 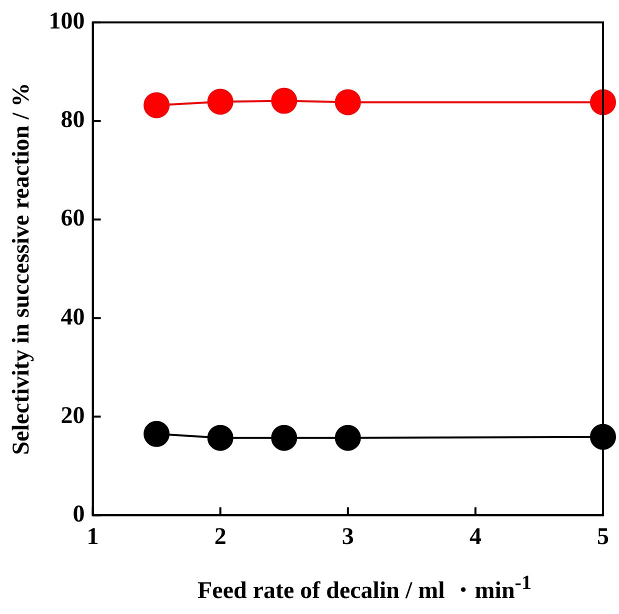 I want to click on x-tick-label: 4, so click(x=475, y=537).